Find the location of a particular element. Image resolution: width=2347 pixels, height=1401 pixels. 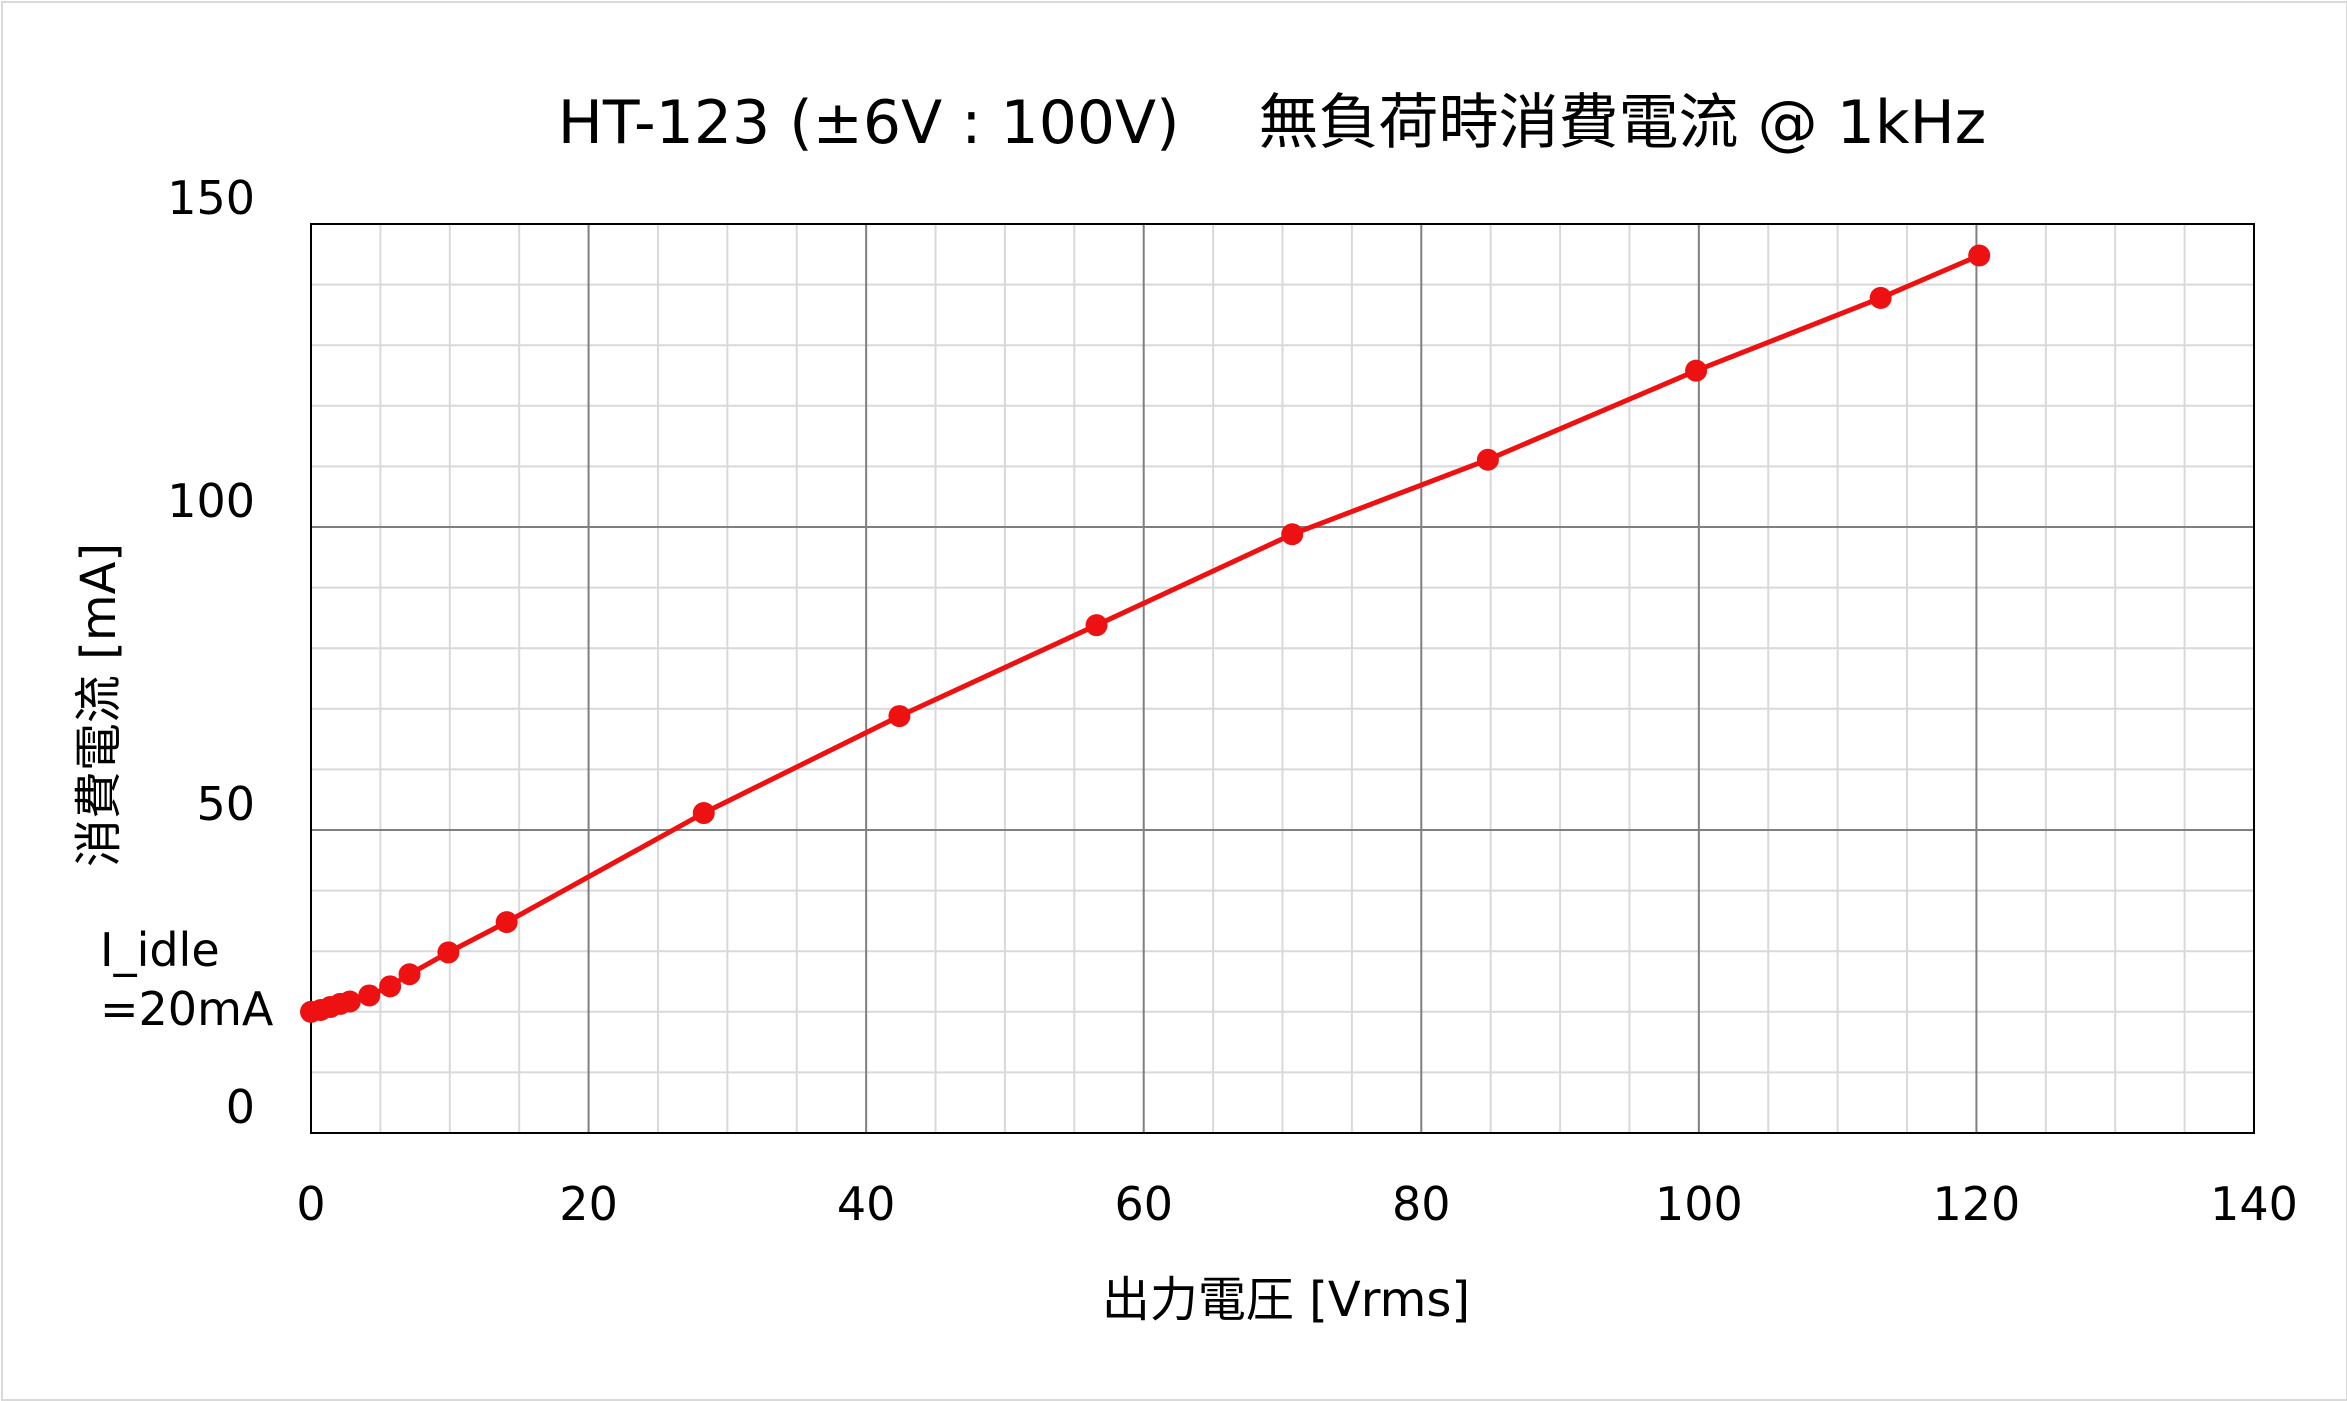

x-tick-label: 120 is located at coordinates (1977, 1204).